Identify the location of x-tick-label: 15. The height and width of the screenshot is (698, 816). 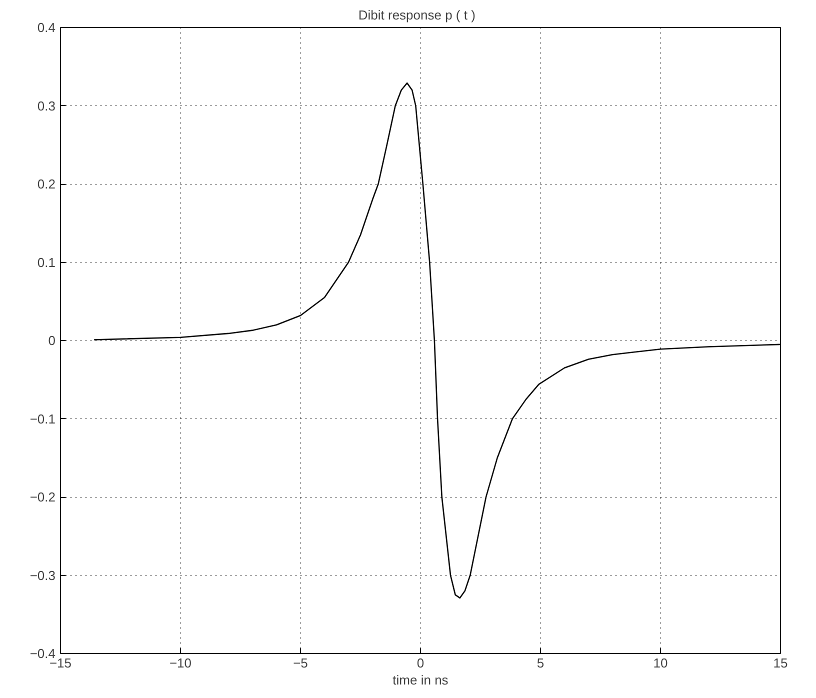
(780, 663).